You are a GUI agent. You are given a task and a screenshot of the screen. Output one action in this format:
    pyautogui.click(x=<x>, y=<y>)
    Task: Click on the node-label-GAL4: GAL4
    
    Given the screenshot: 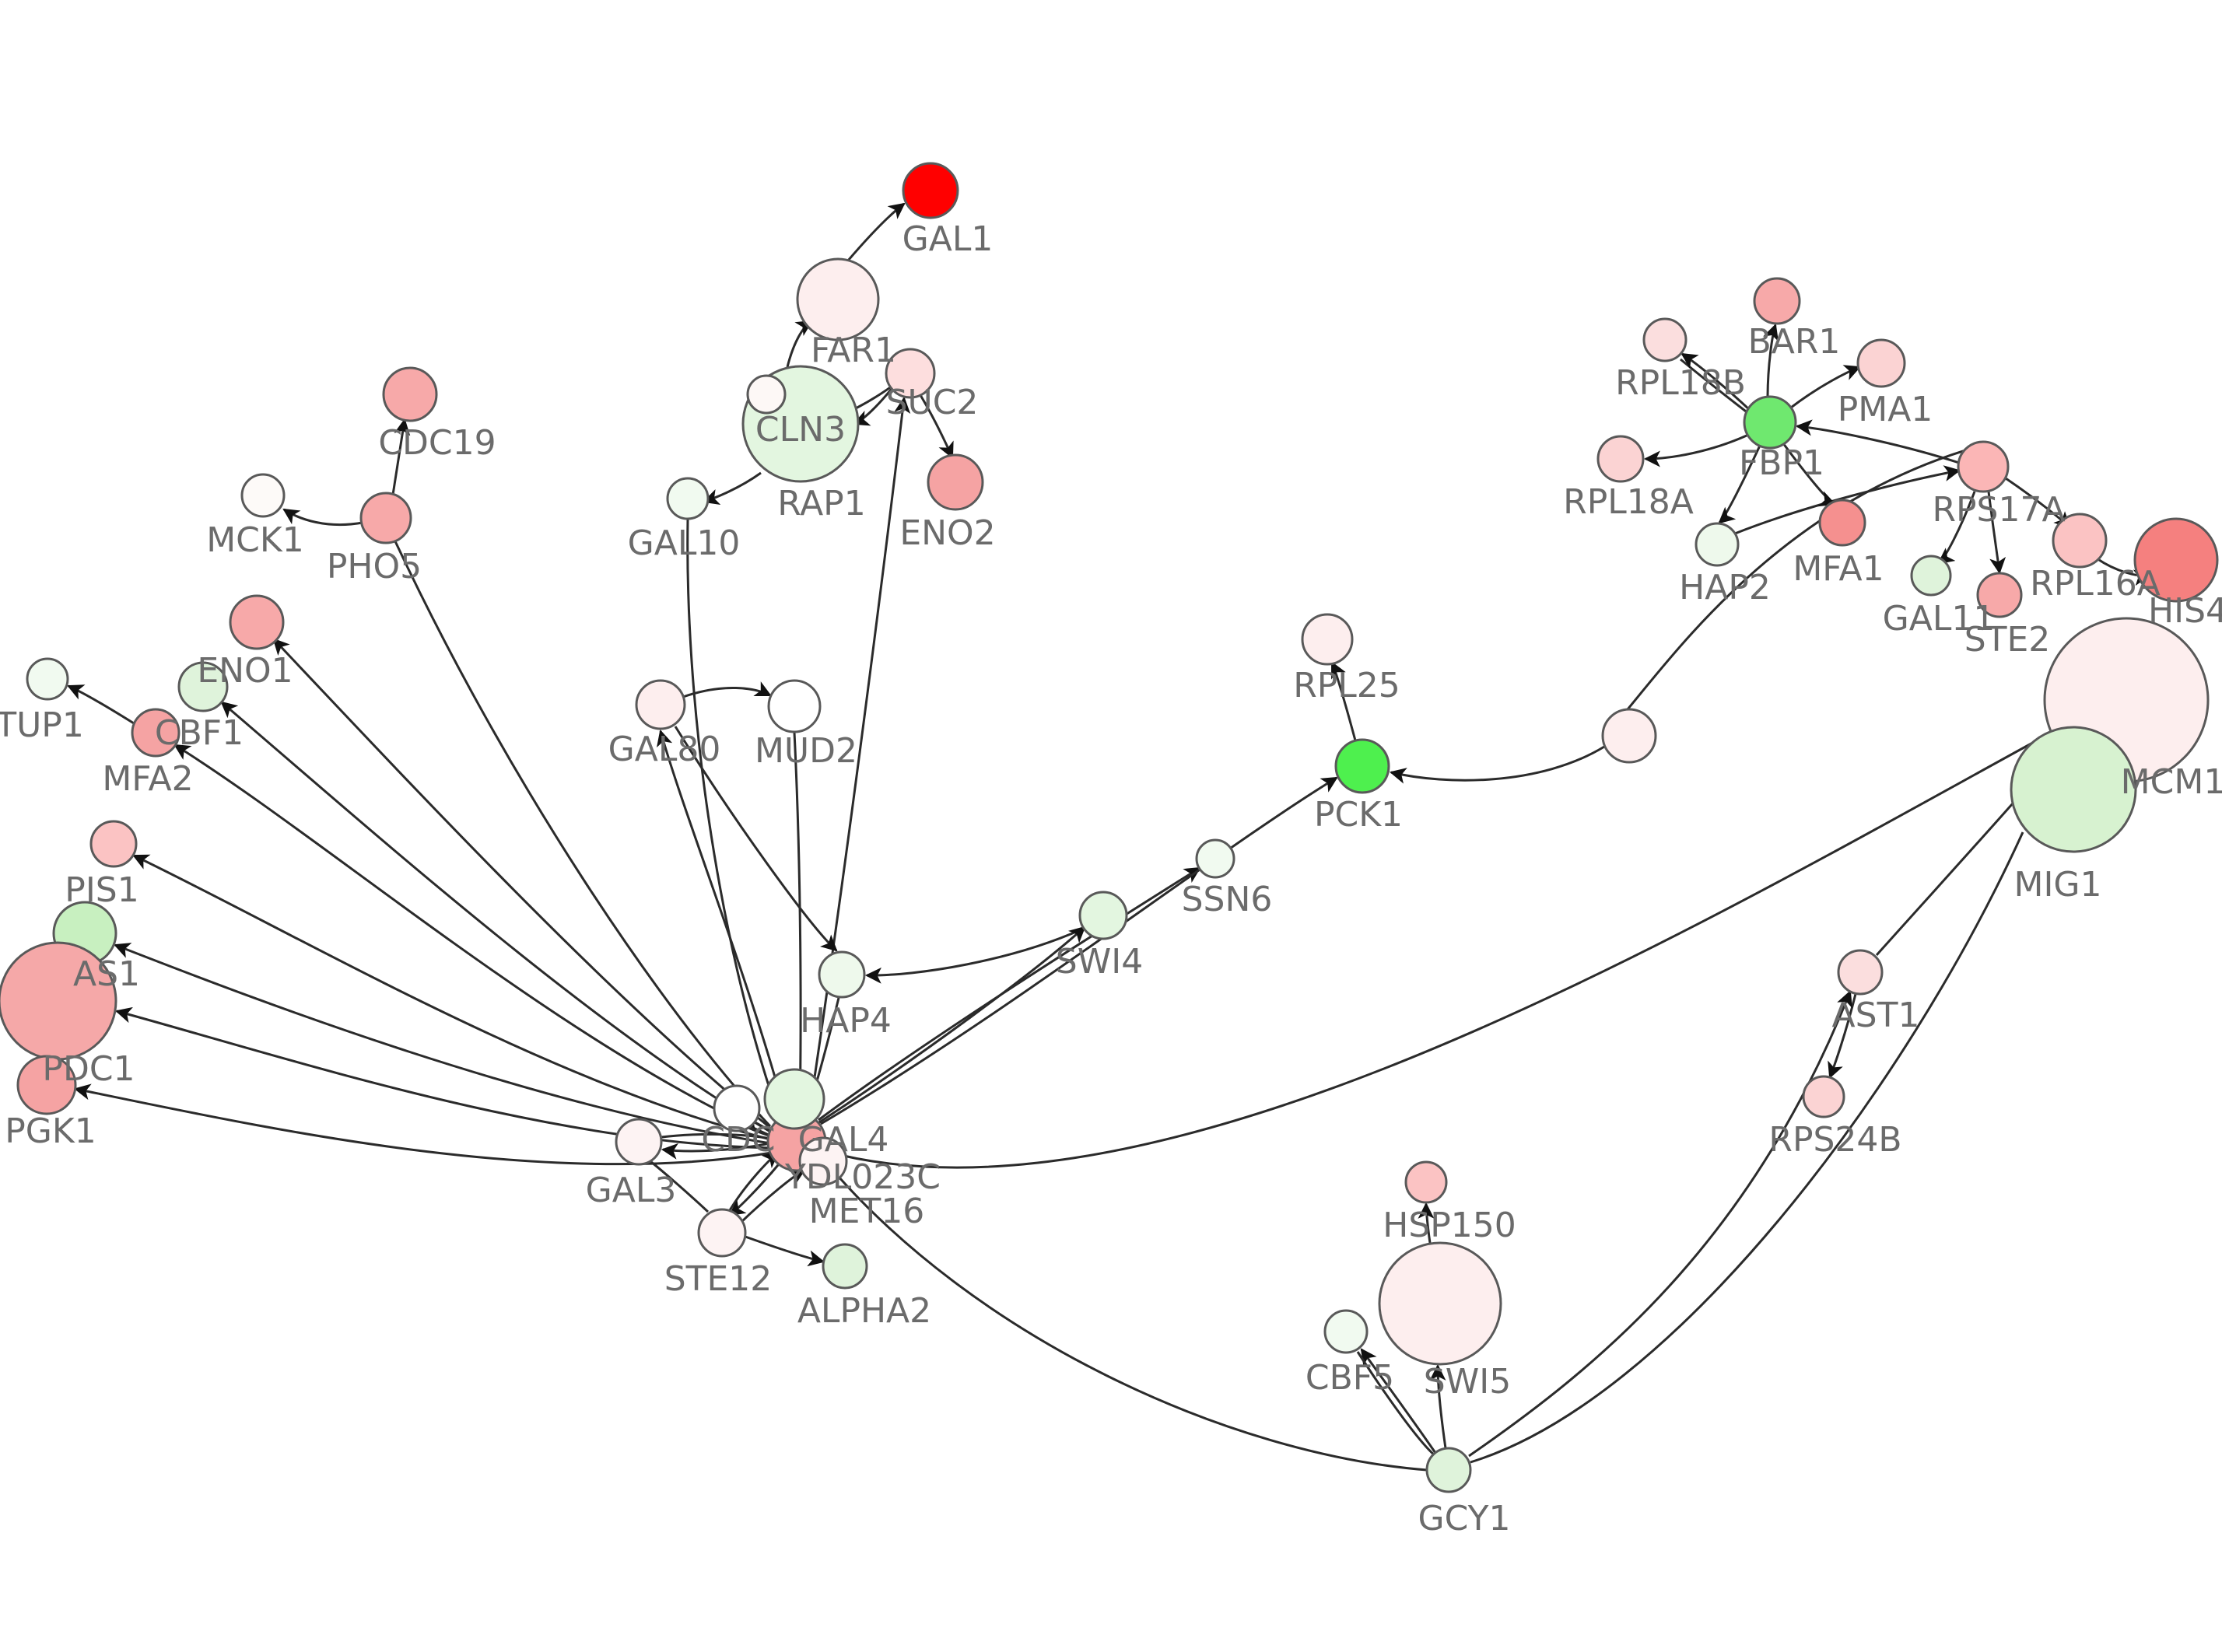 What is the action you would take?
    pyautogui.click(x=843, y=1140)
    